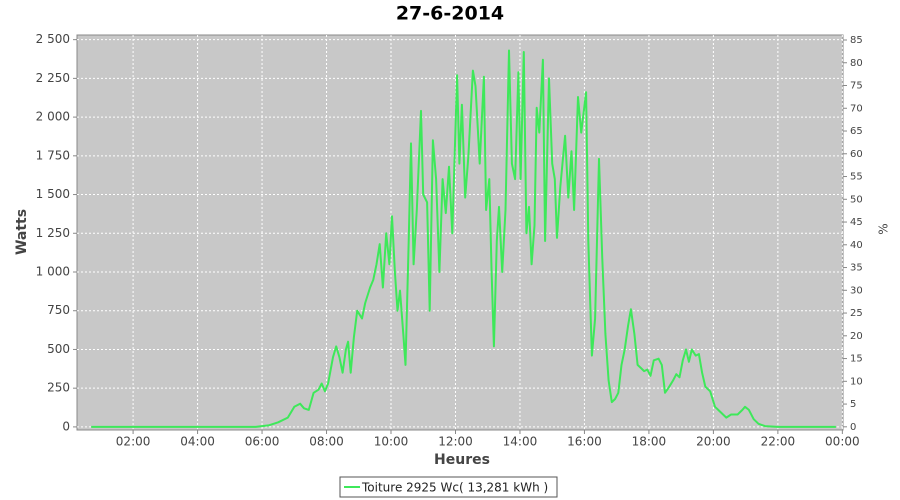 The image size is (900, 500). What do you see at coordinates (53, 233) in the screenshot?
I see `y-tick-label: 1 250` at bounding box center [53, 233].